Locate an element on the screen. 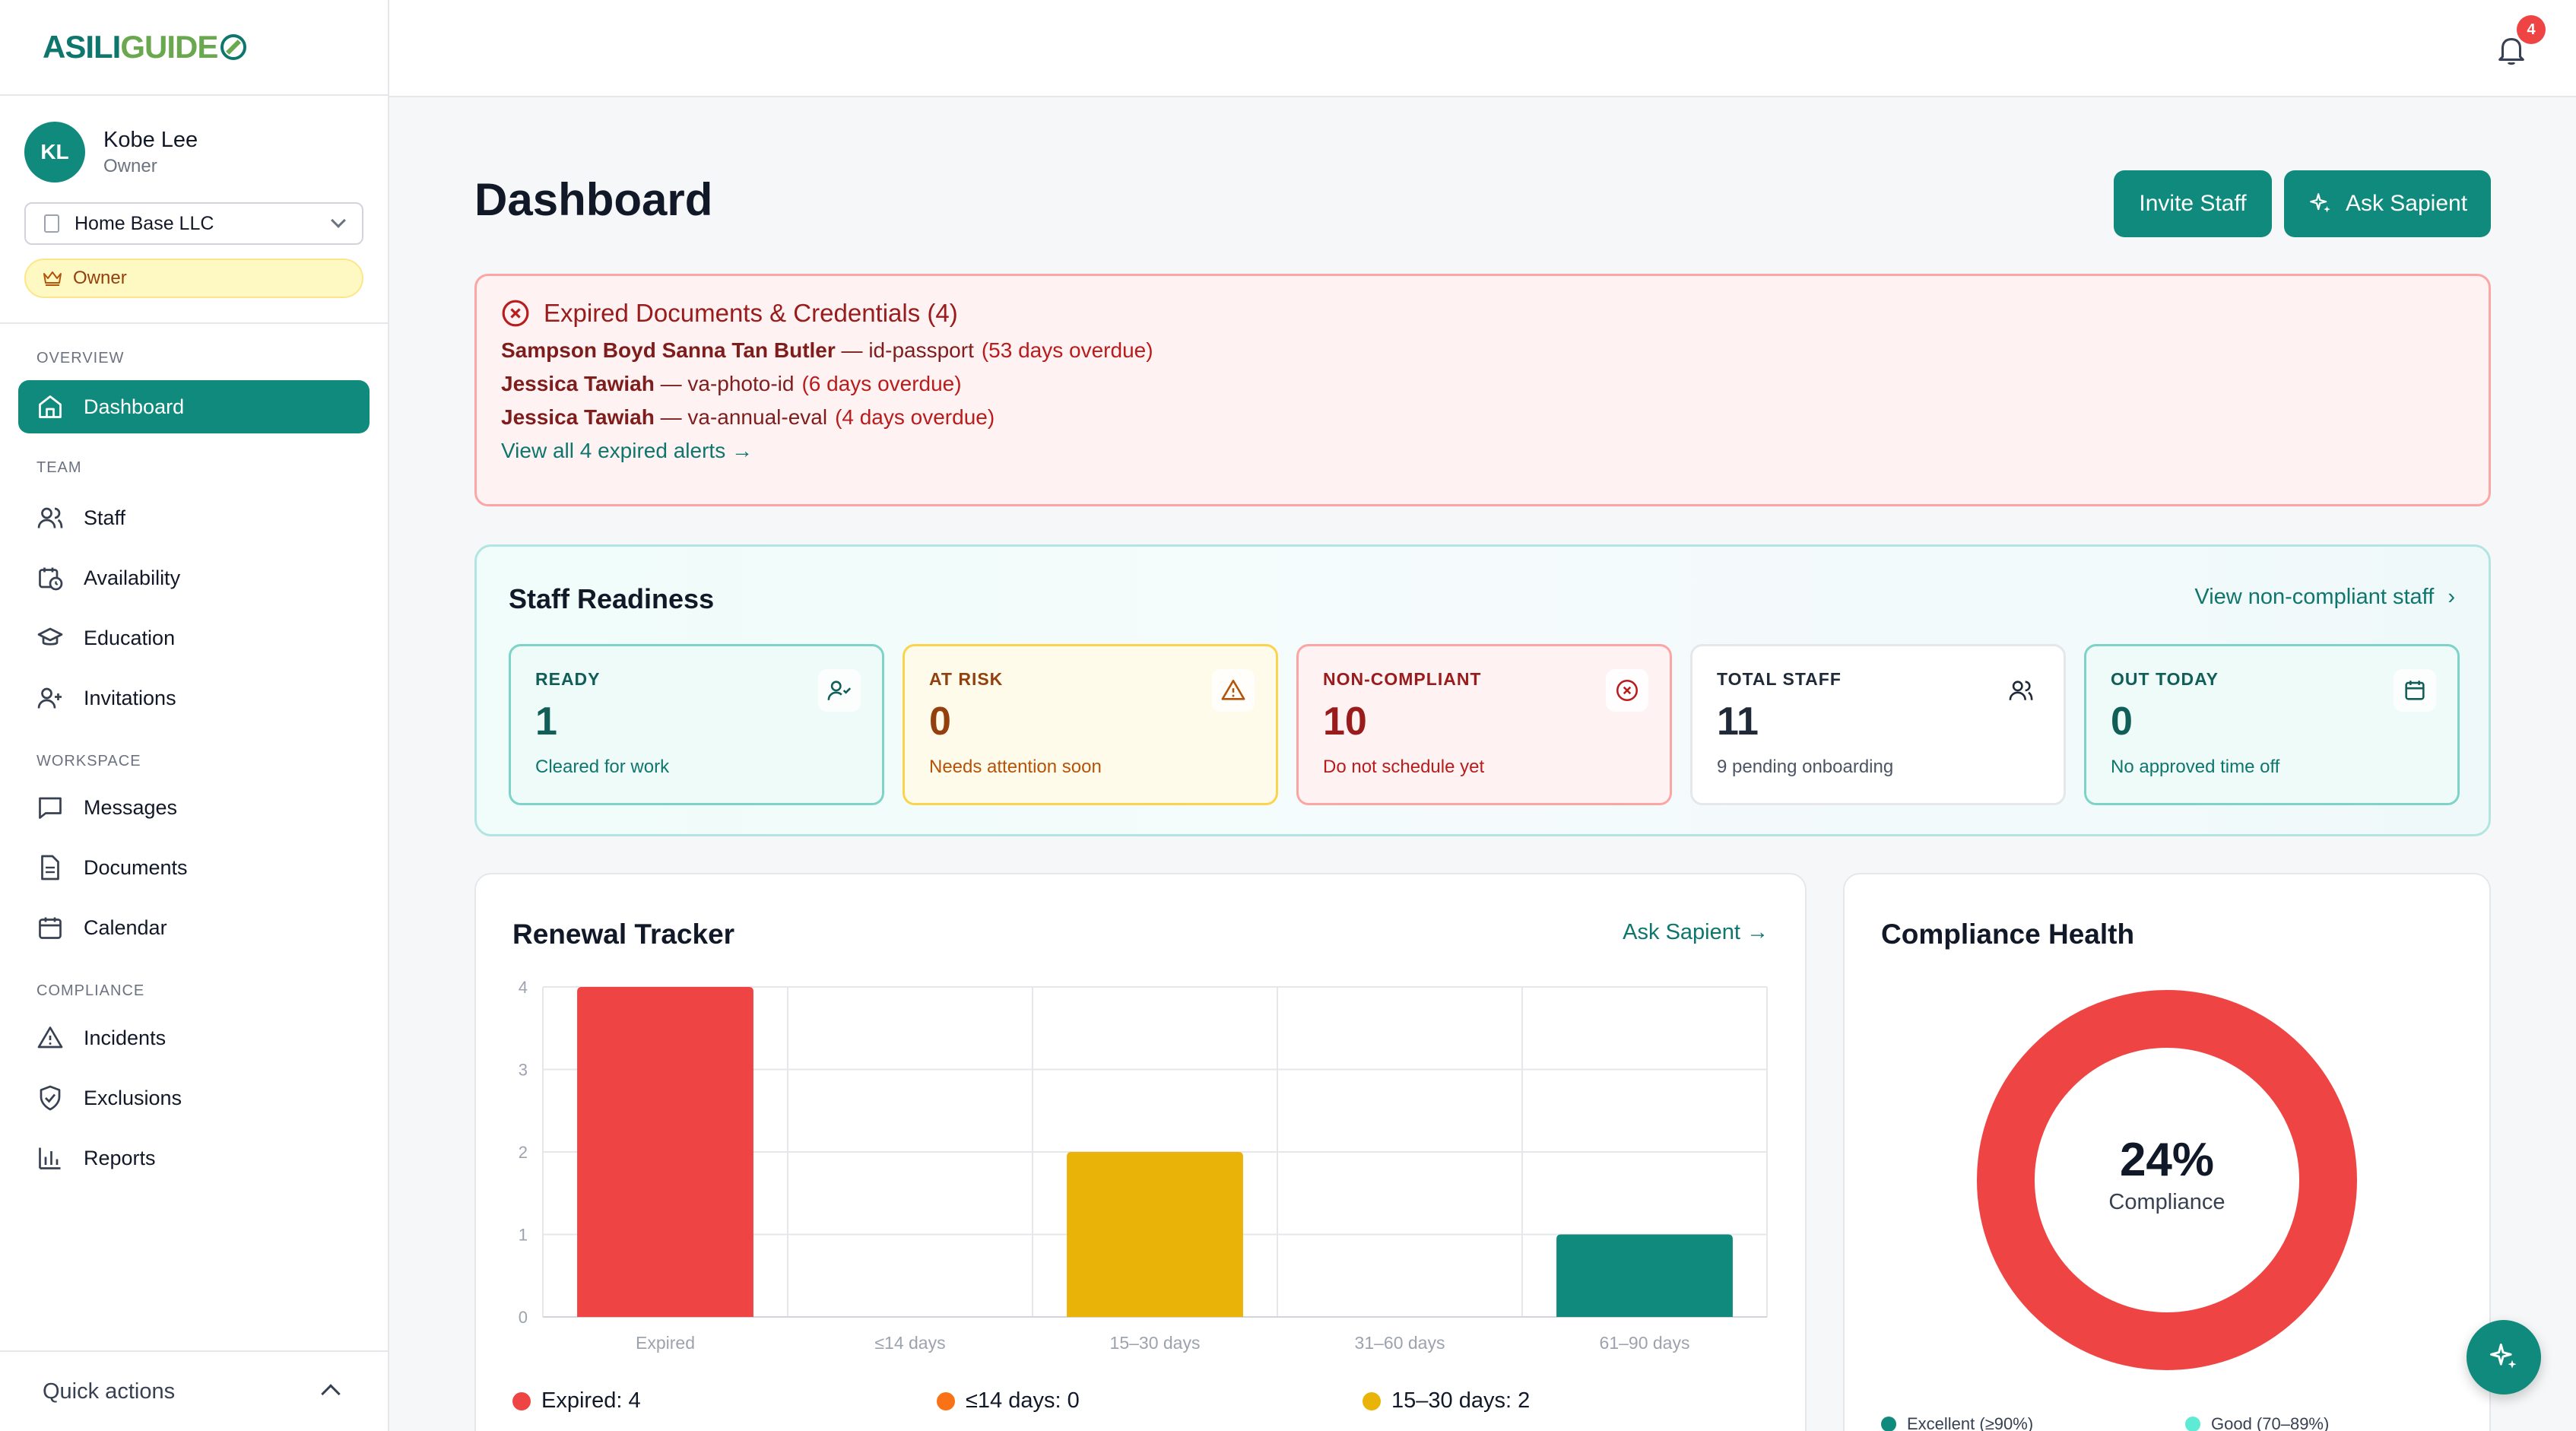 The height and width of the screenshot is (1431, 2576). sidebar-item-invitations: Invitations is located at coordinates (194, 698).